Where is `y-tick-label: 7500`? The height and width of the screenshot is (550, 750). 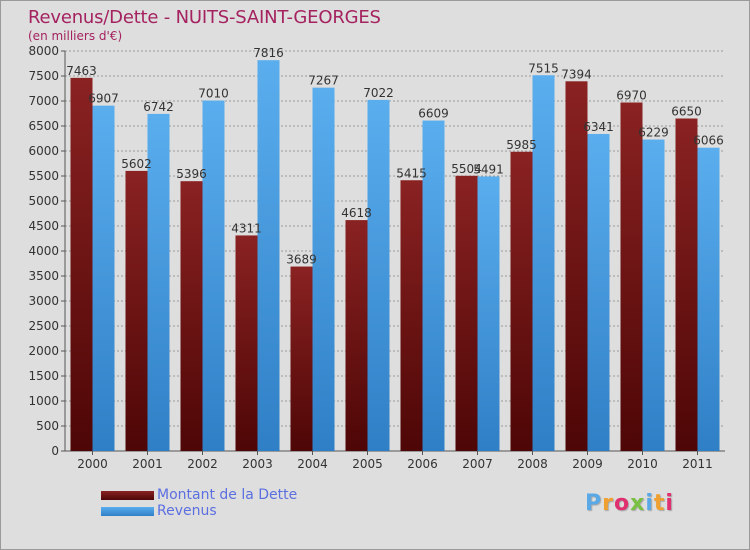
y-tick-label: 7500 is located at coordinates (43, 76).